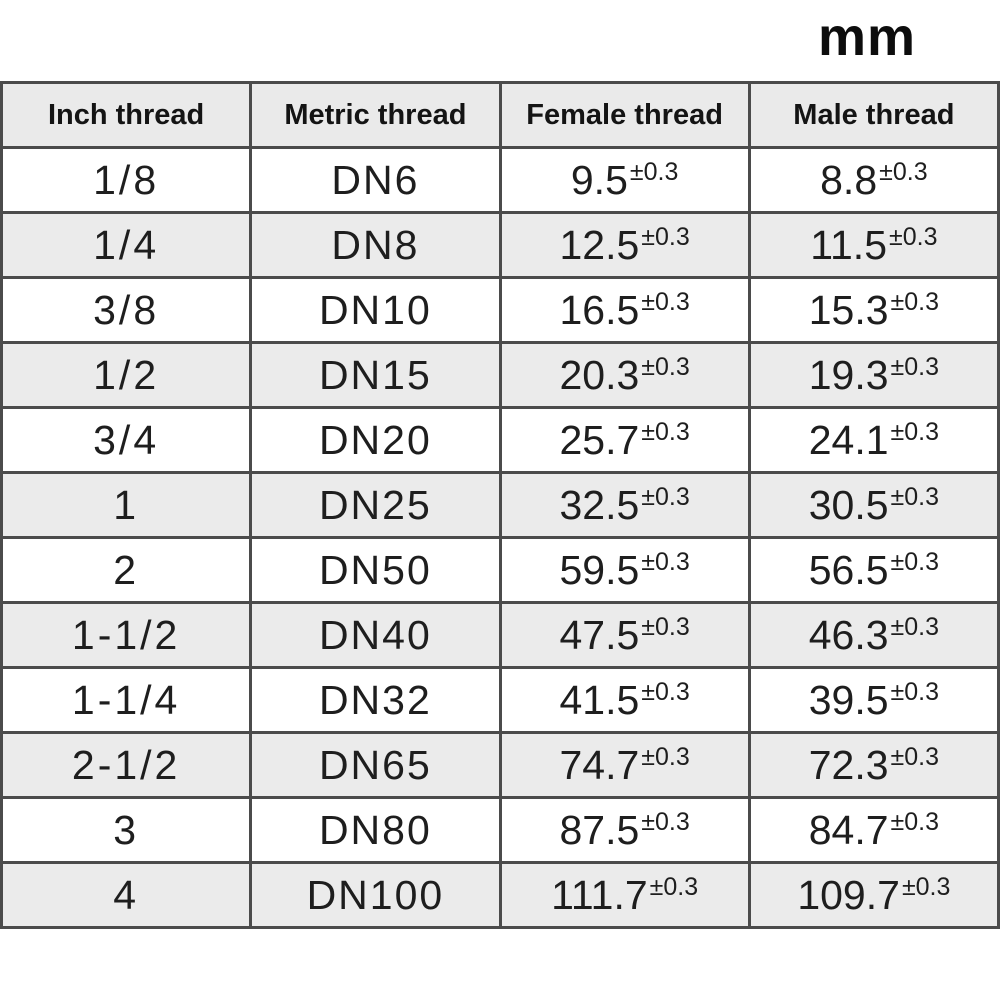 This screenshot has height=1000, width=1000. Describe the element at coordinates (375, 180) in the screenshot. I see `metric-thread-cell: DN6` at that location.